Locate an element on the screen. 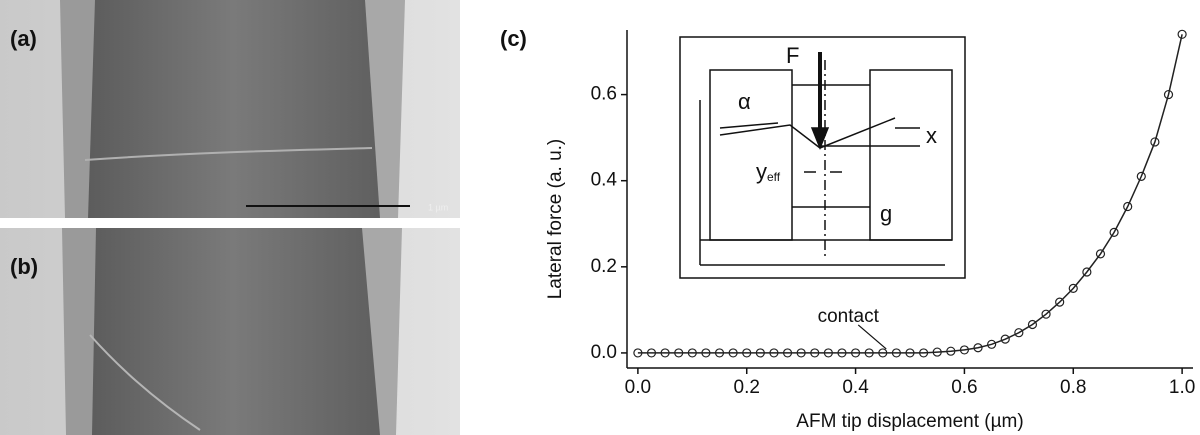 The width and height of the screenshot is (1200, 435). y-tick-label: 0.4 is located at coordinates (604, 180).